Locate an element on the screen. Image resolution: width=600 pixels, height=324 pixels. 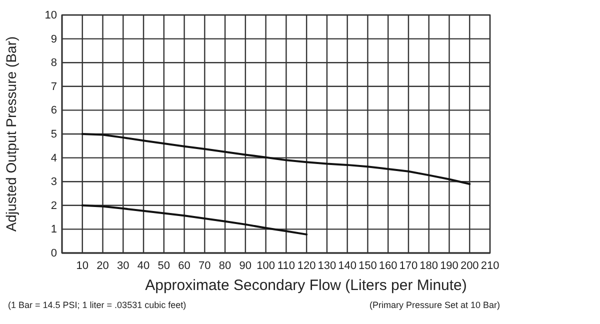
x-tick-label: 30 is located at coordinates (123, 266).